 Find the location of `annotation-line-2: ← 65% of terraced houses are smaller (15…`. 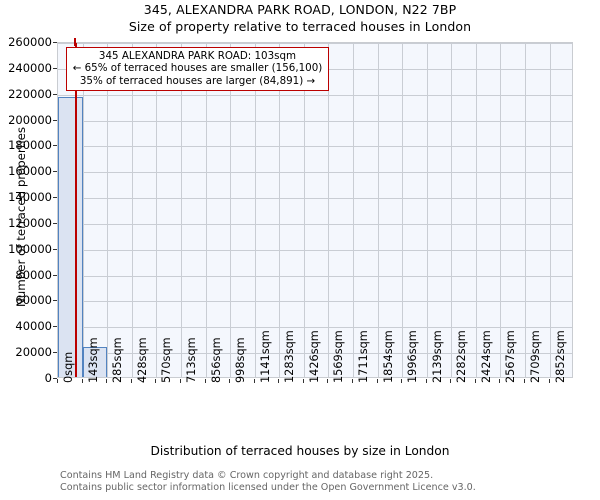

annotation-line-2: ← 65% of terraced houses are smaller (15… is located at coordinates (197, 68).